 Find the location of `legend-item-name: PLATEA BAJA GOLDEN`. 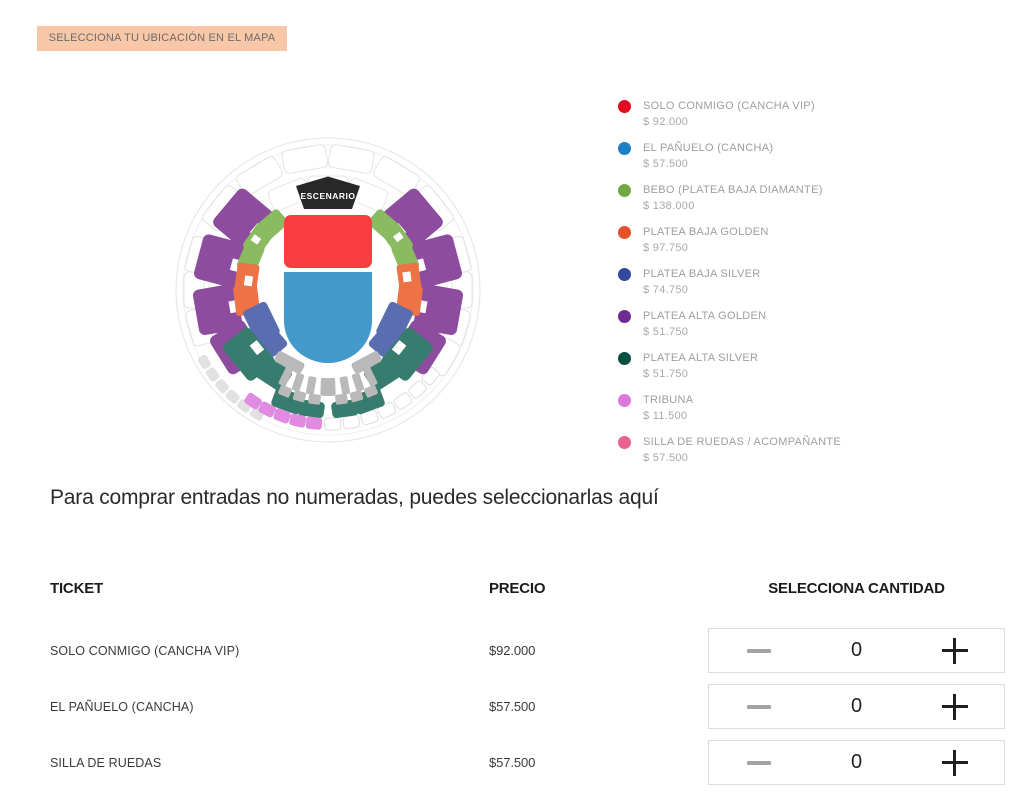

legend-item-name: PLATEA BAJA GOLDEN is located at coordinates (706, 232).